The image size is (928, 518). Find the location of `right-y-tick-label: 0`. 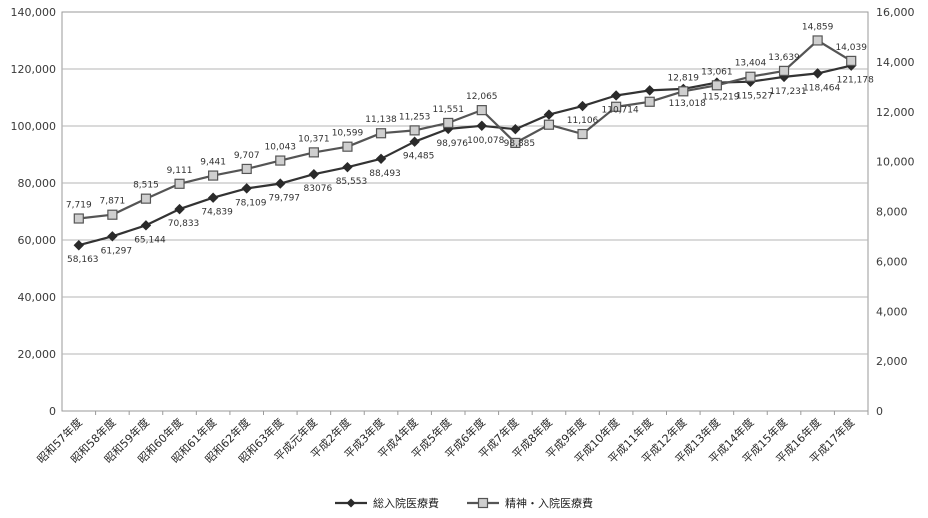

right-y-tick-label: 0 is located at coordinates (879, 411).